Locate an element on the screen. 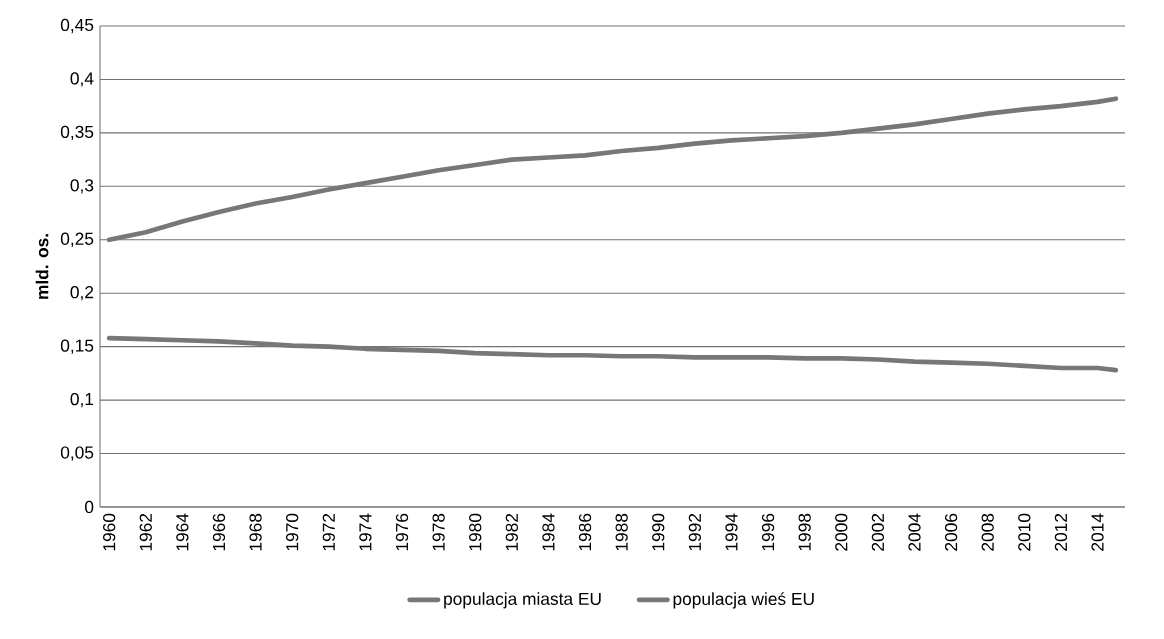  x-tick-label: 1996 is located at coordinates (768, 532).